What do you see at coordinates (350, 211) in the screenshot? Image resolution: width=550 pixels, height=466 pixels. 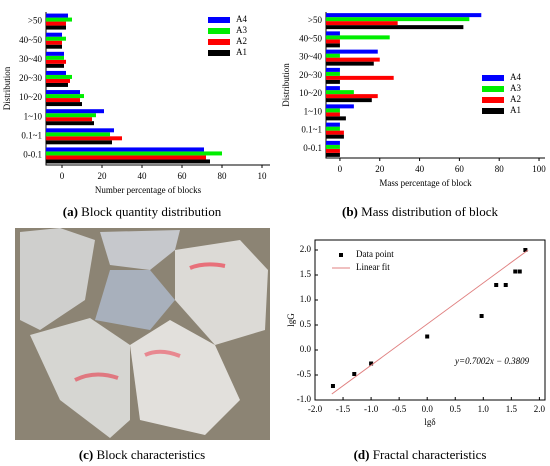 I see `caption-label: (b)` at bounding box center [350, 211].